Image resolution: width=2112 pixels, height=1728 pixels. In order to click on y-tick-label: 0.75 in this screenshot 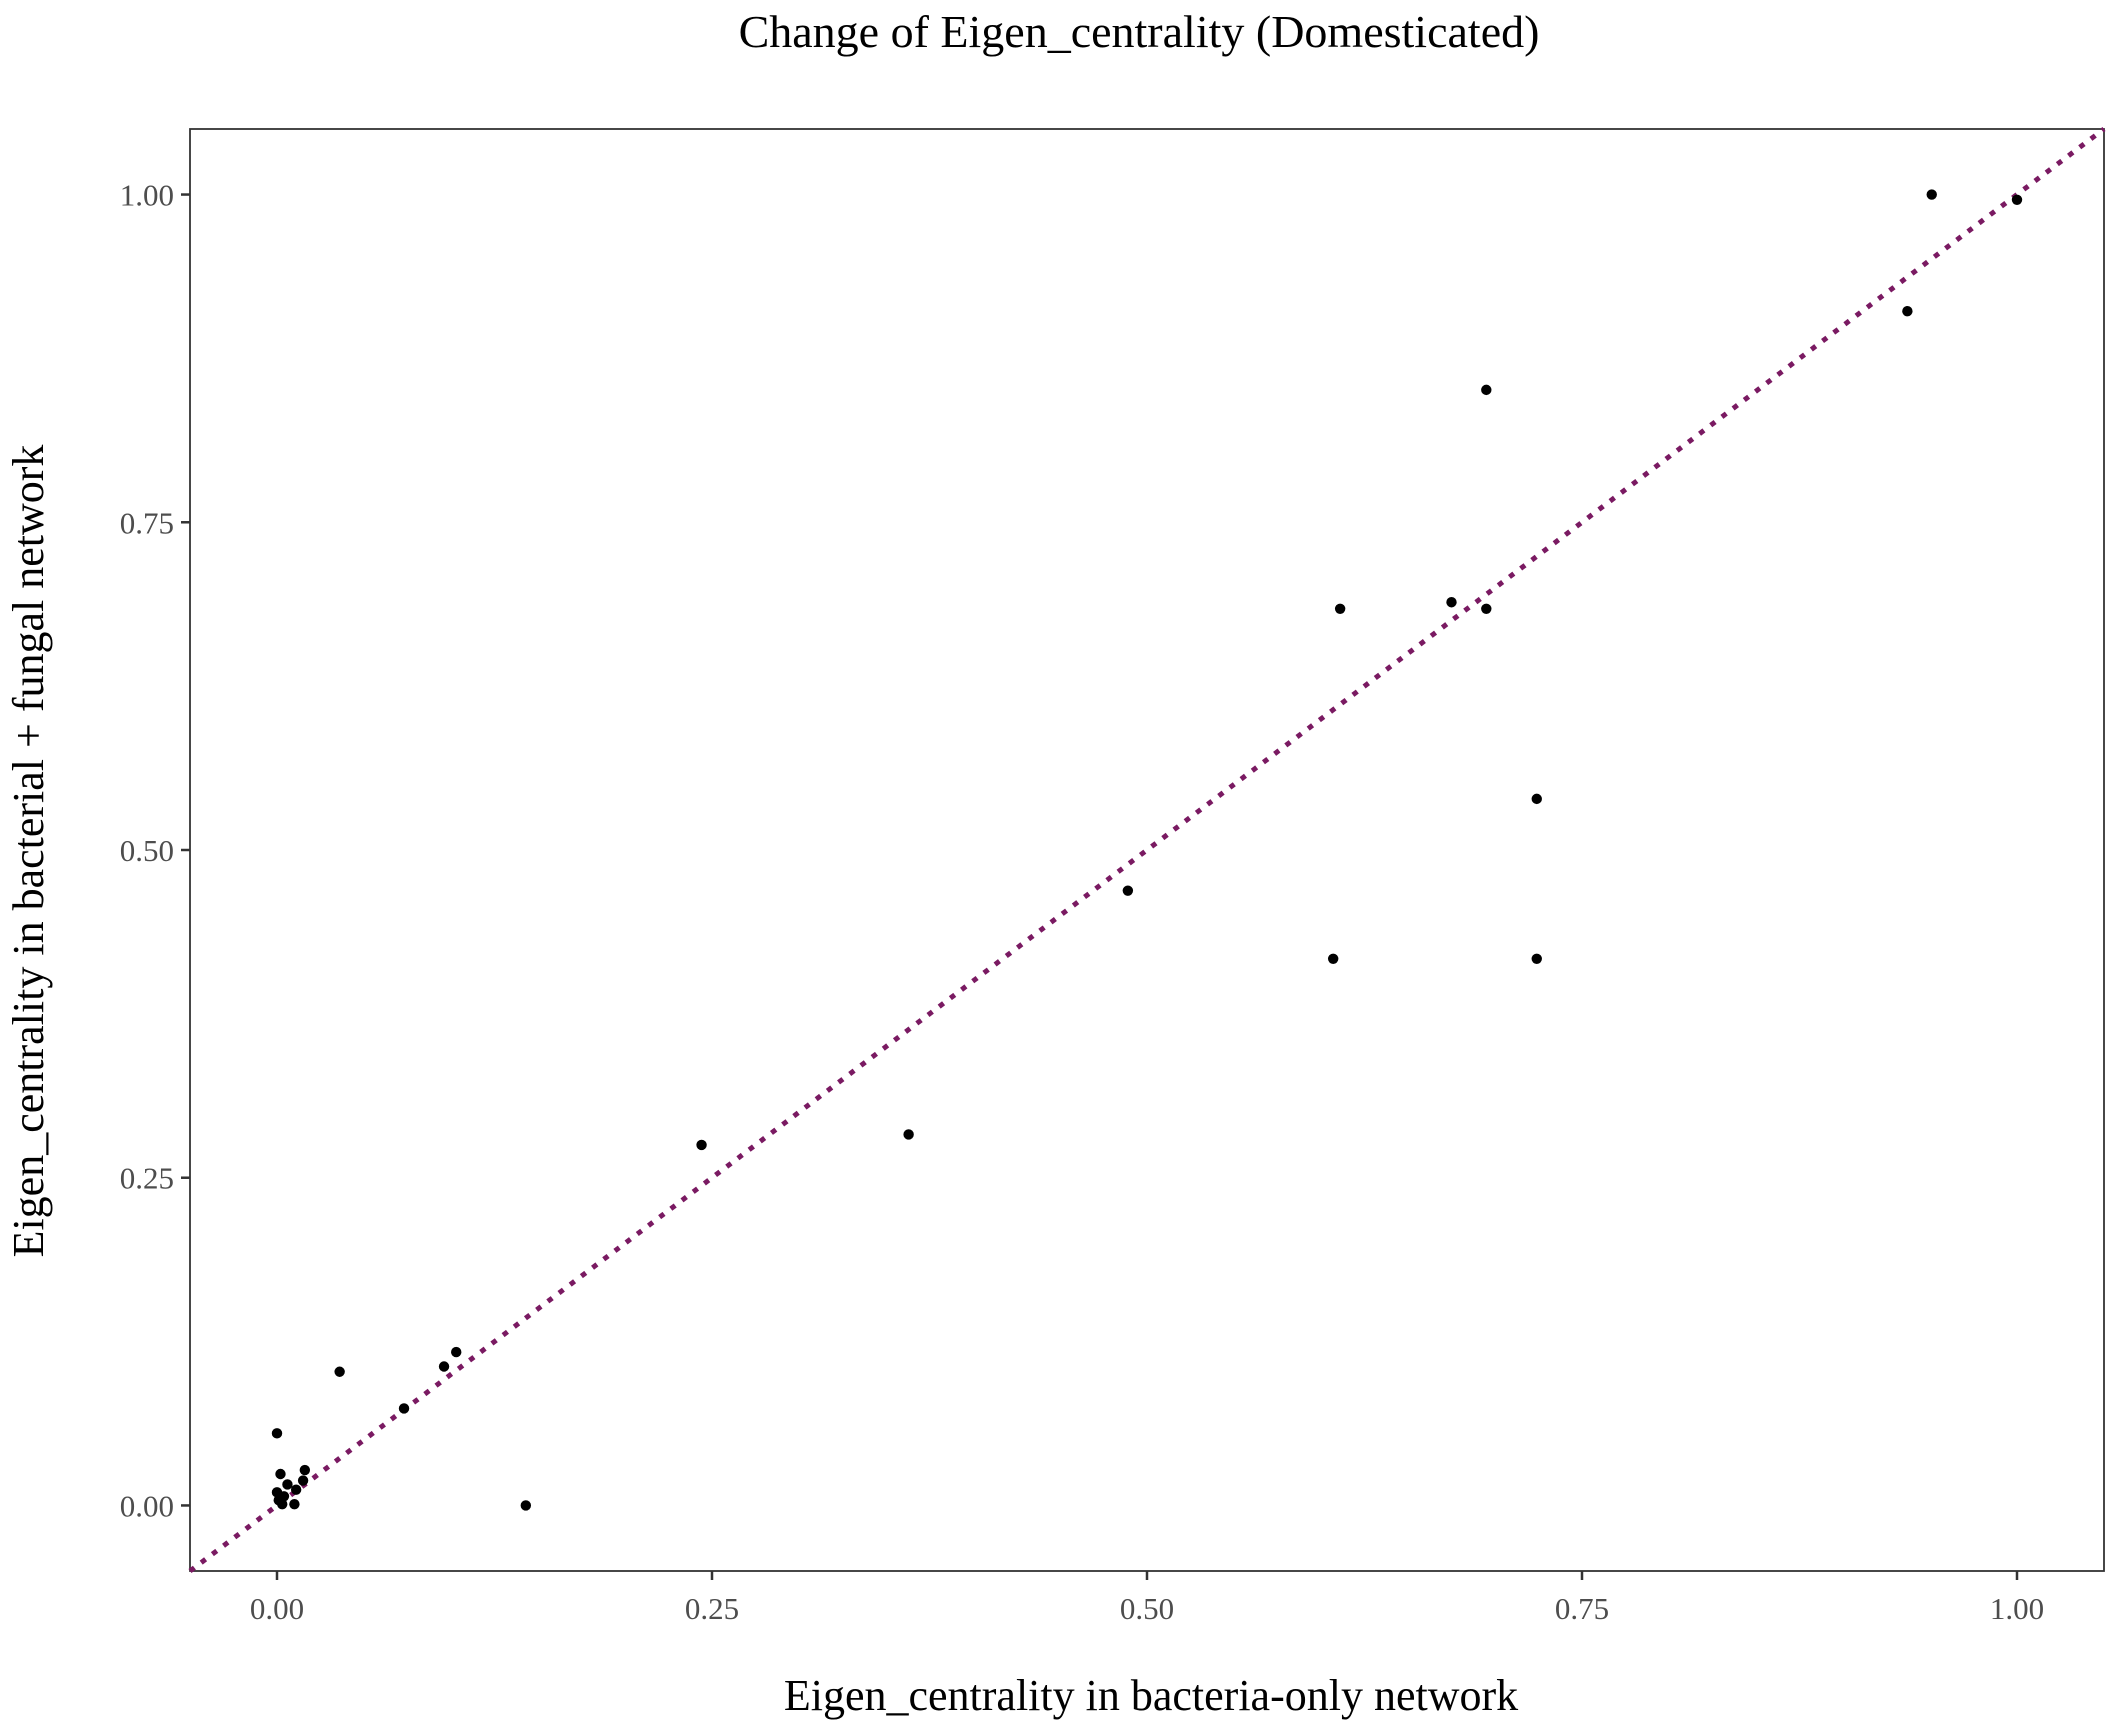, I will do `click(147, 522)`.